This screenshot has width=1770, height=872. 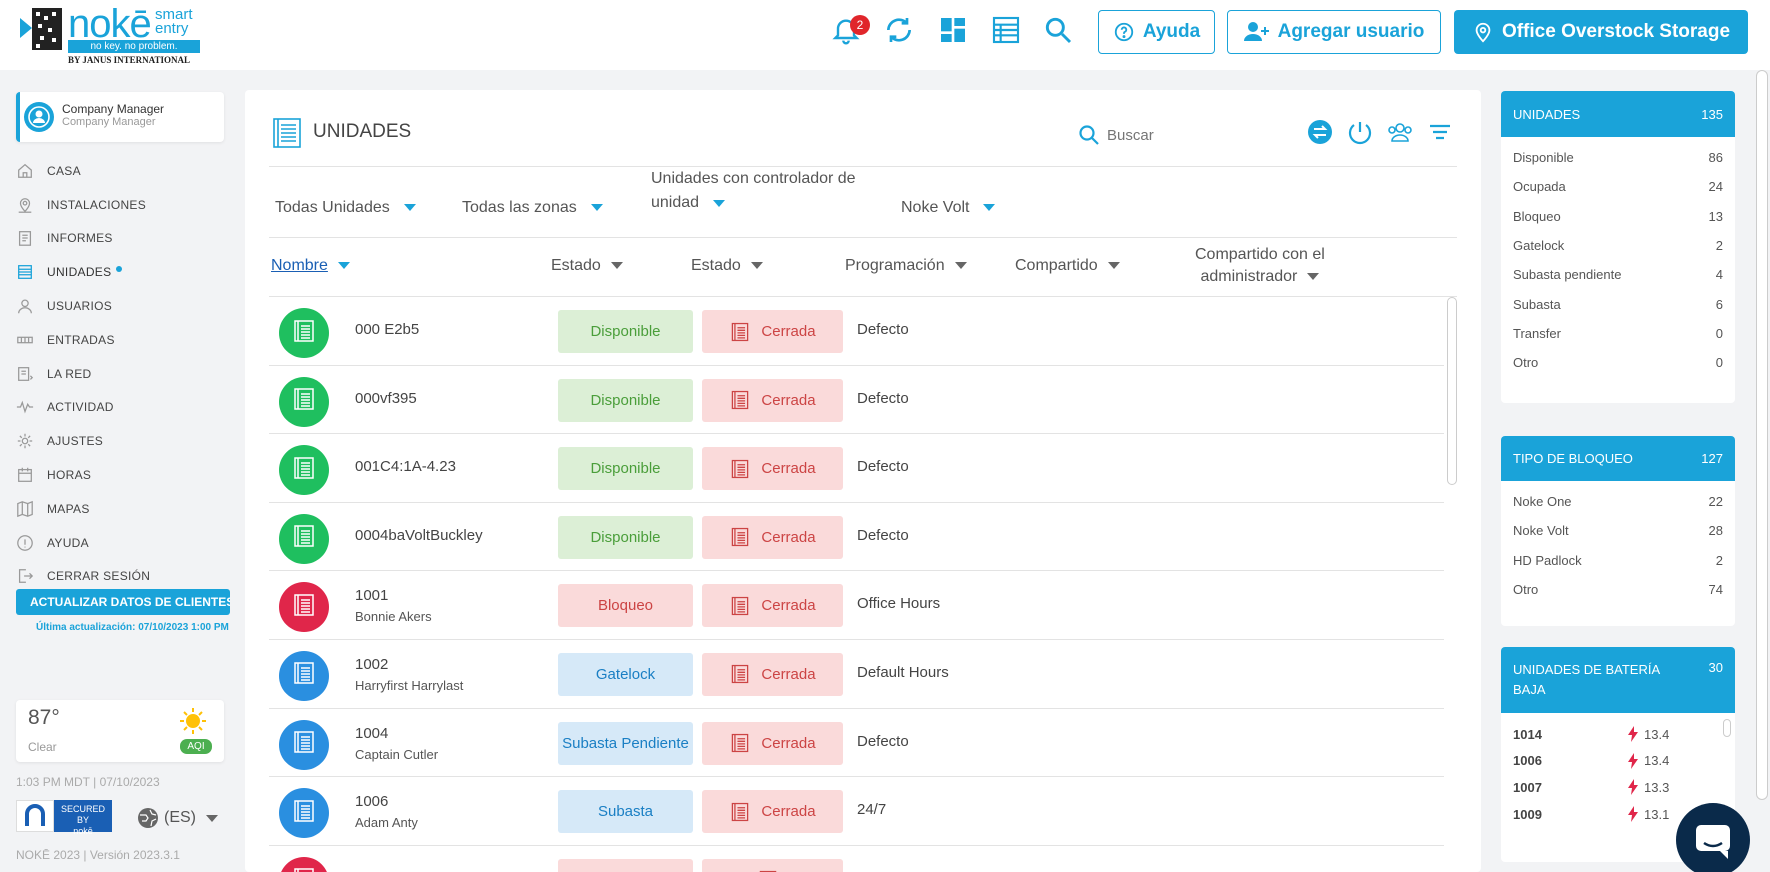 What do you see at coordinates (772, 865) in the screenshot?
I see `lock-status-badge` at bounding box center [772, 865].